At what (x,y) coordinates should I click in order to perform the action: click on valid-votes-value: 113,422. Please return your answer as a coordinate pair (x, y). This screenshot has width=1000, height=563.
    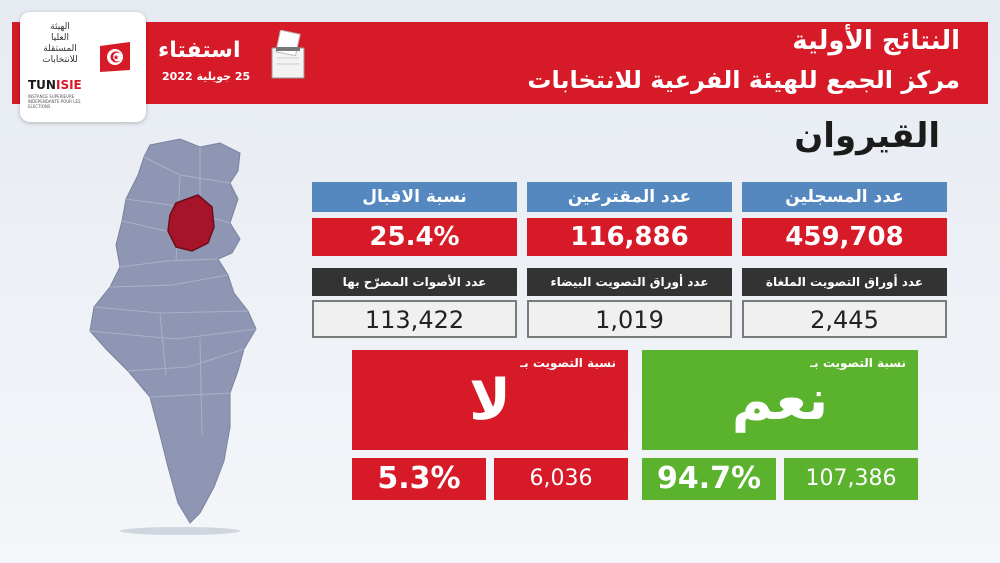
    Looking at the image, I should click on (414, 319).